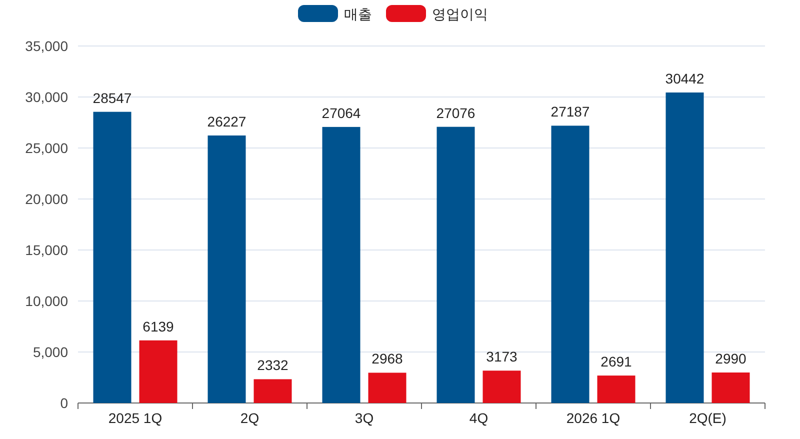 The image size is (800, 439). I want to click on data-label: 28547, so click(112, 98).